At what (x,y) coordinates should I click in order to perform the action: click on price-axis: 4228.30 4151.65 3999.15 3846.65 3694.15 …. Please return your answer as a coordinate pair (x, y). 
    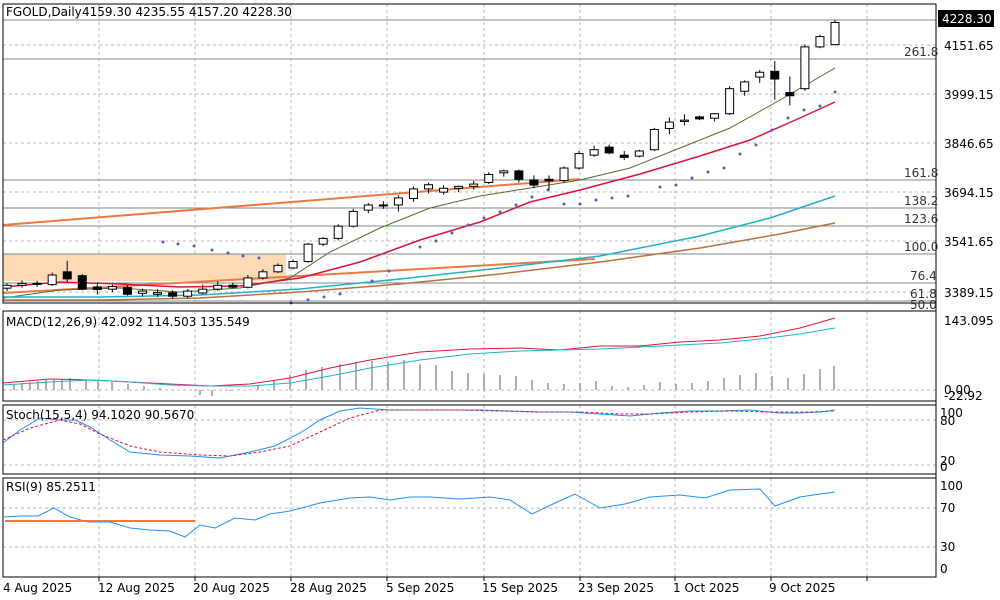
    Looking at the image, I should click on (966, 293).